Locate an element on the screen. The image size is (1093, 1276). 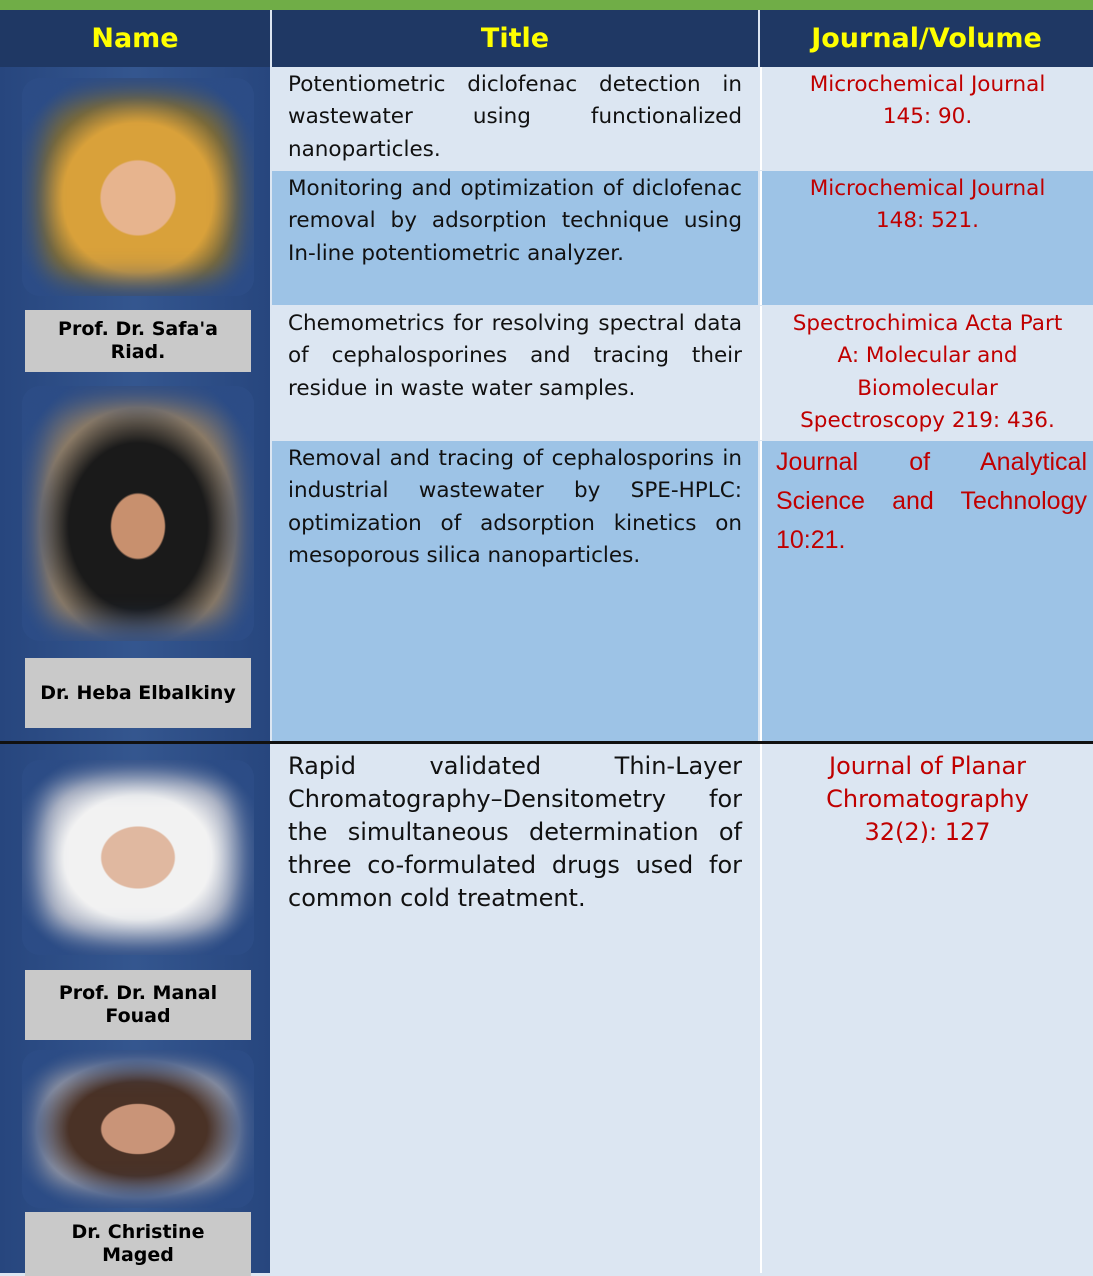
header-cell: Name is located at coordinates (135, 38).